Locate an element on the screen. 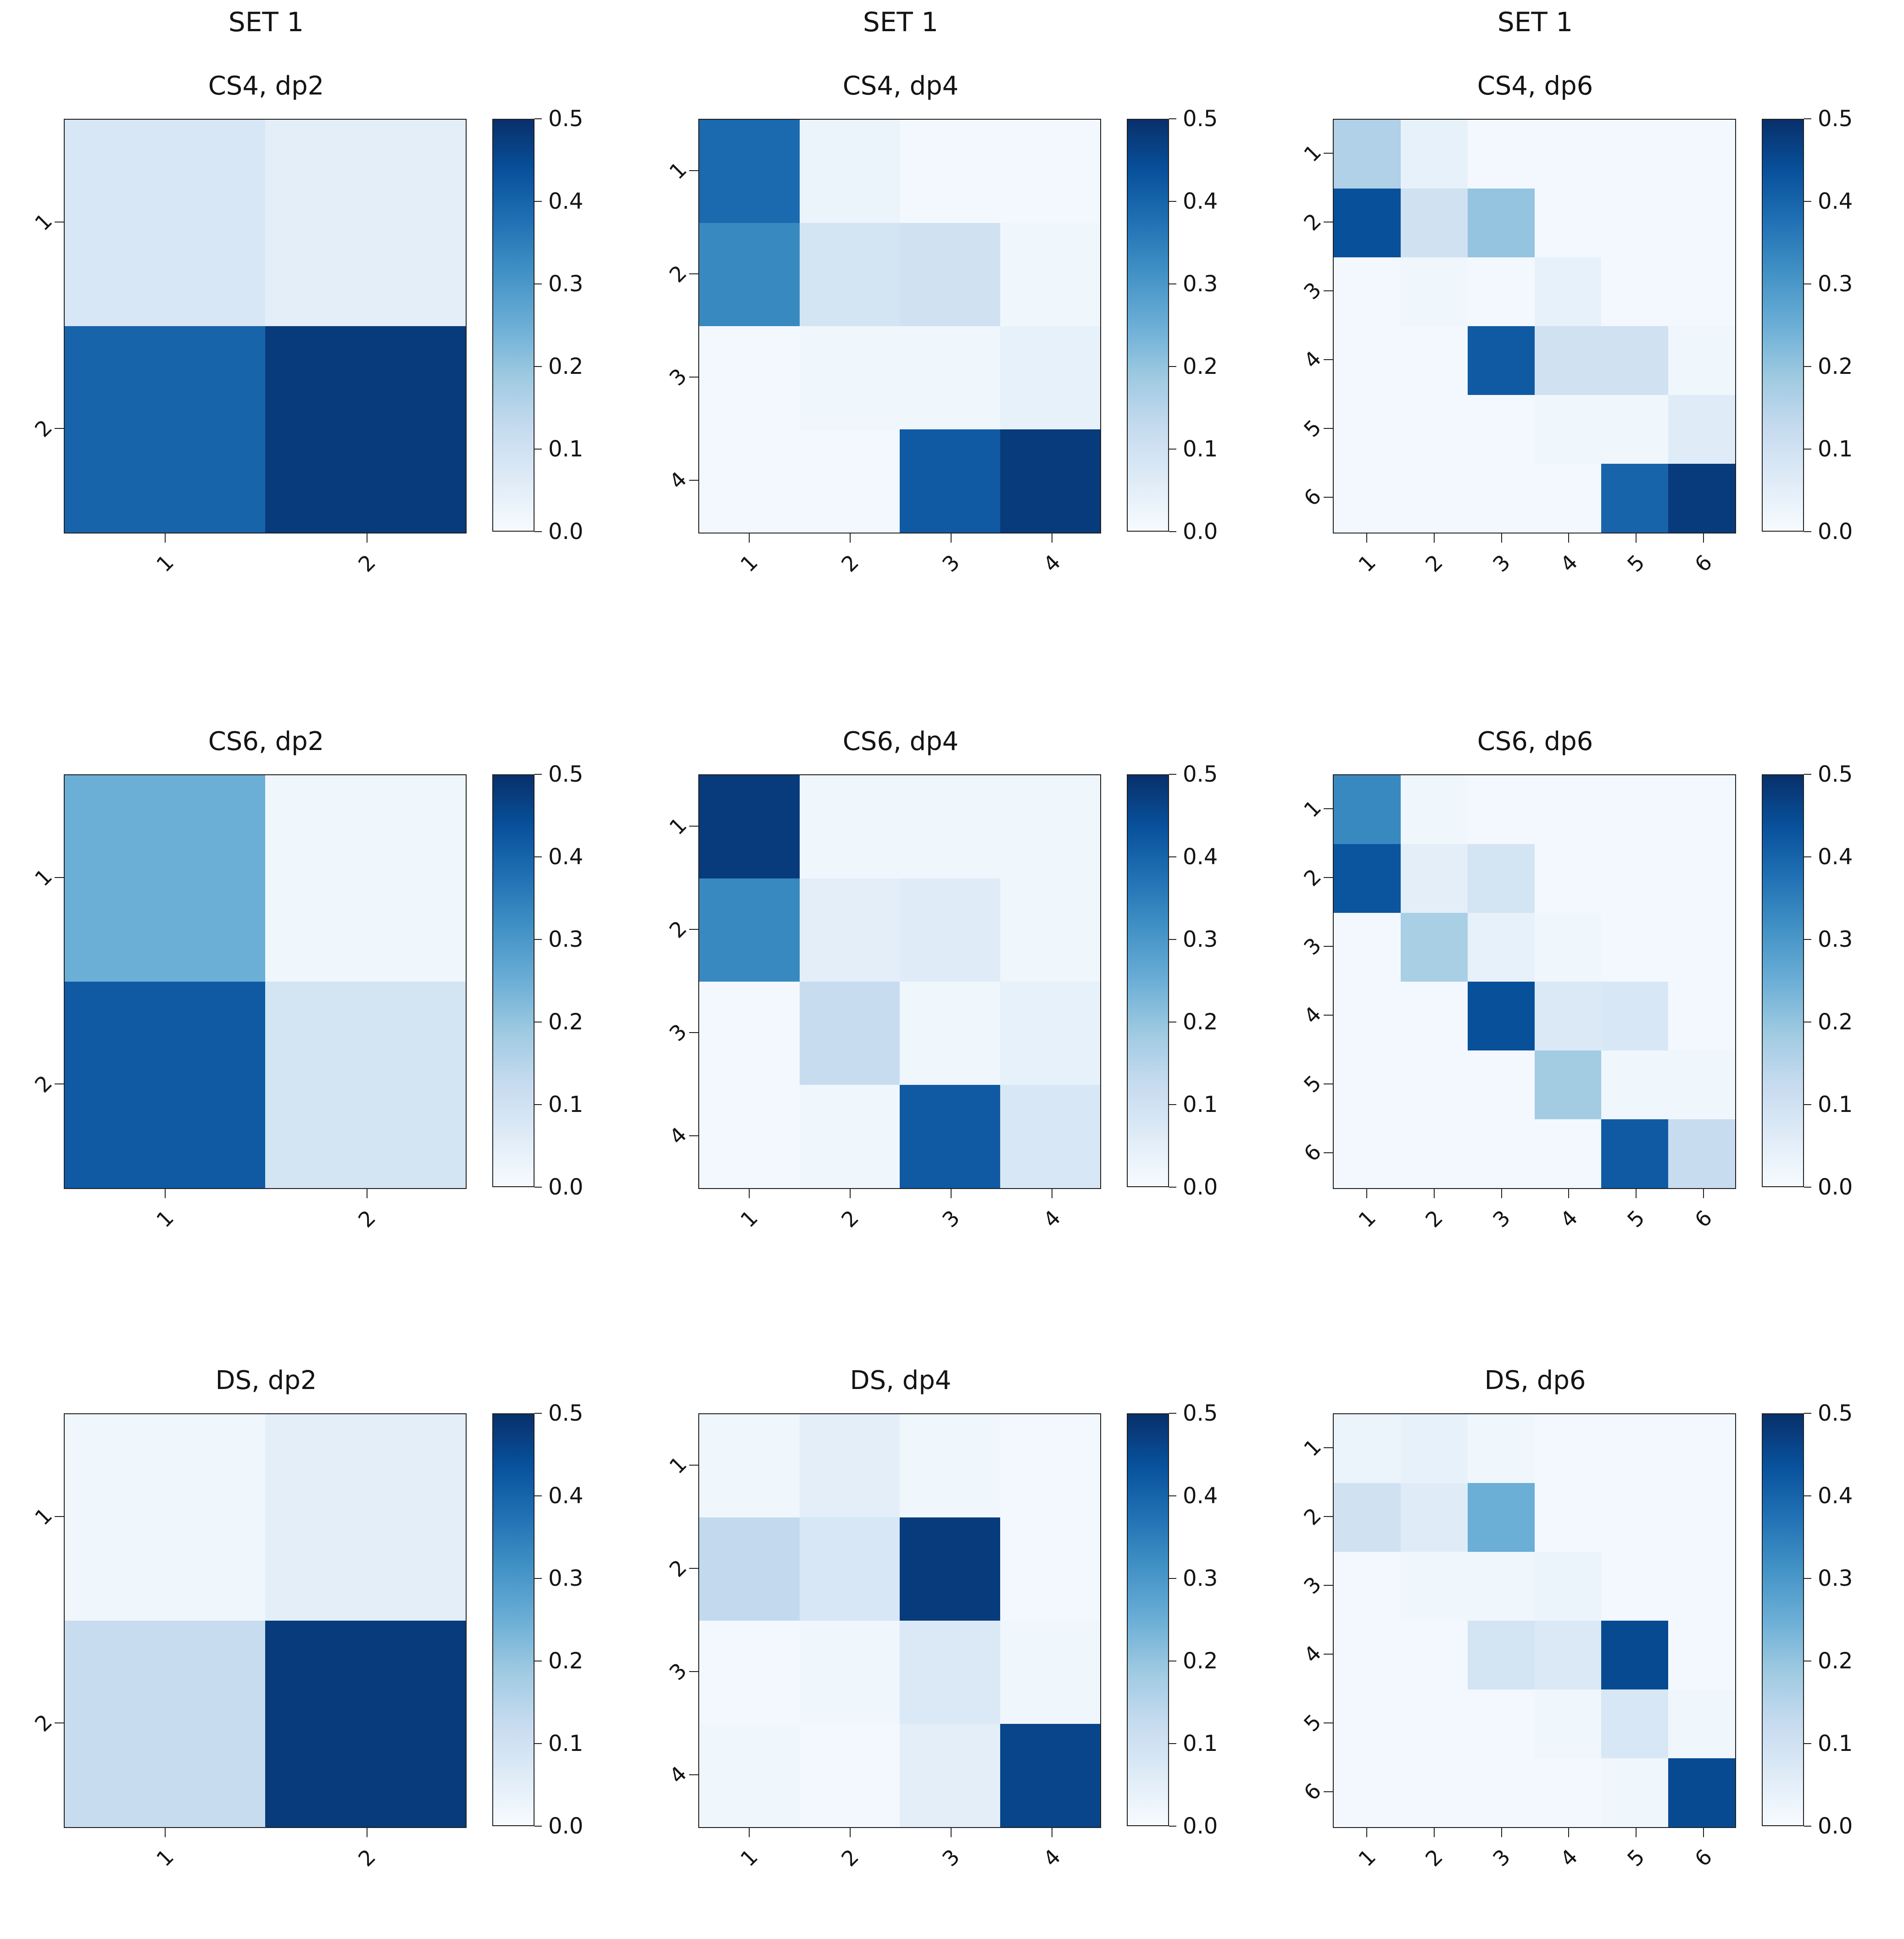 The image size is (1904, 1939). colorbar-tick: 0.4 is located at coordinates (1193, 1496).